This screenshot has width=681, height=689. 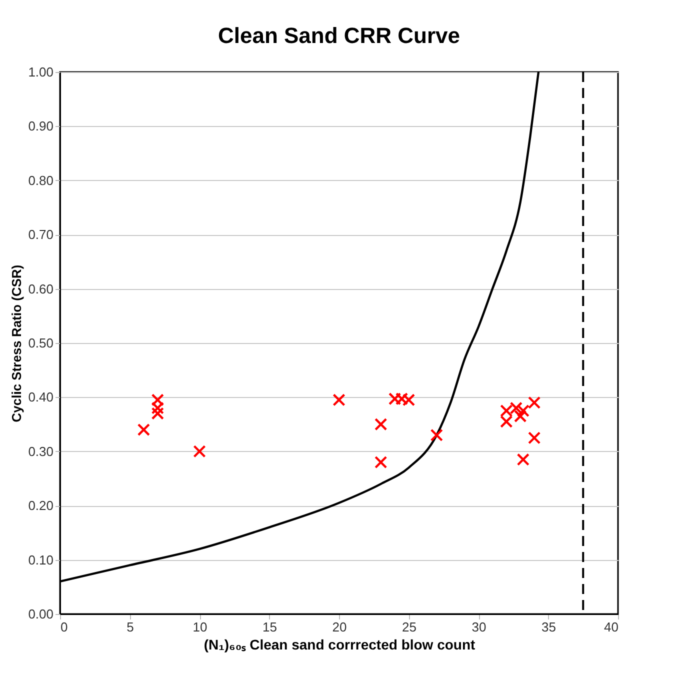 What do you see at coordinates (41, 397) in the screenshot?
I see `y-tick-label: 0.40` at bounding box center [41, 397].